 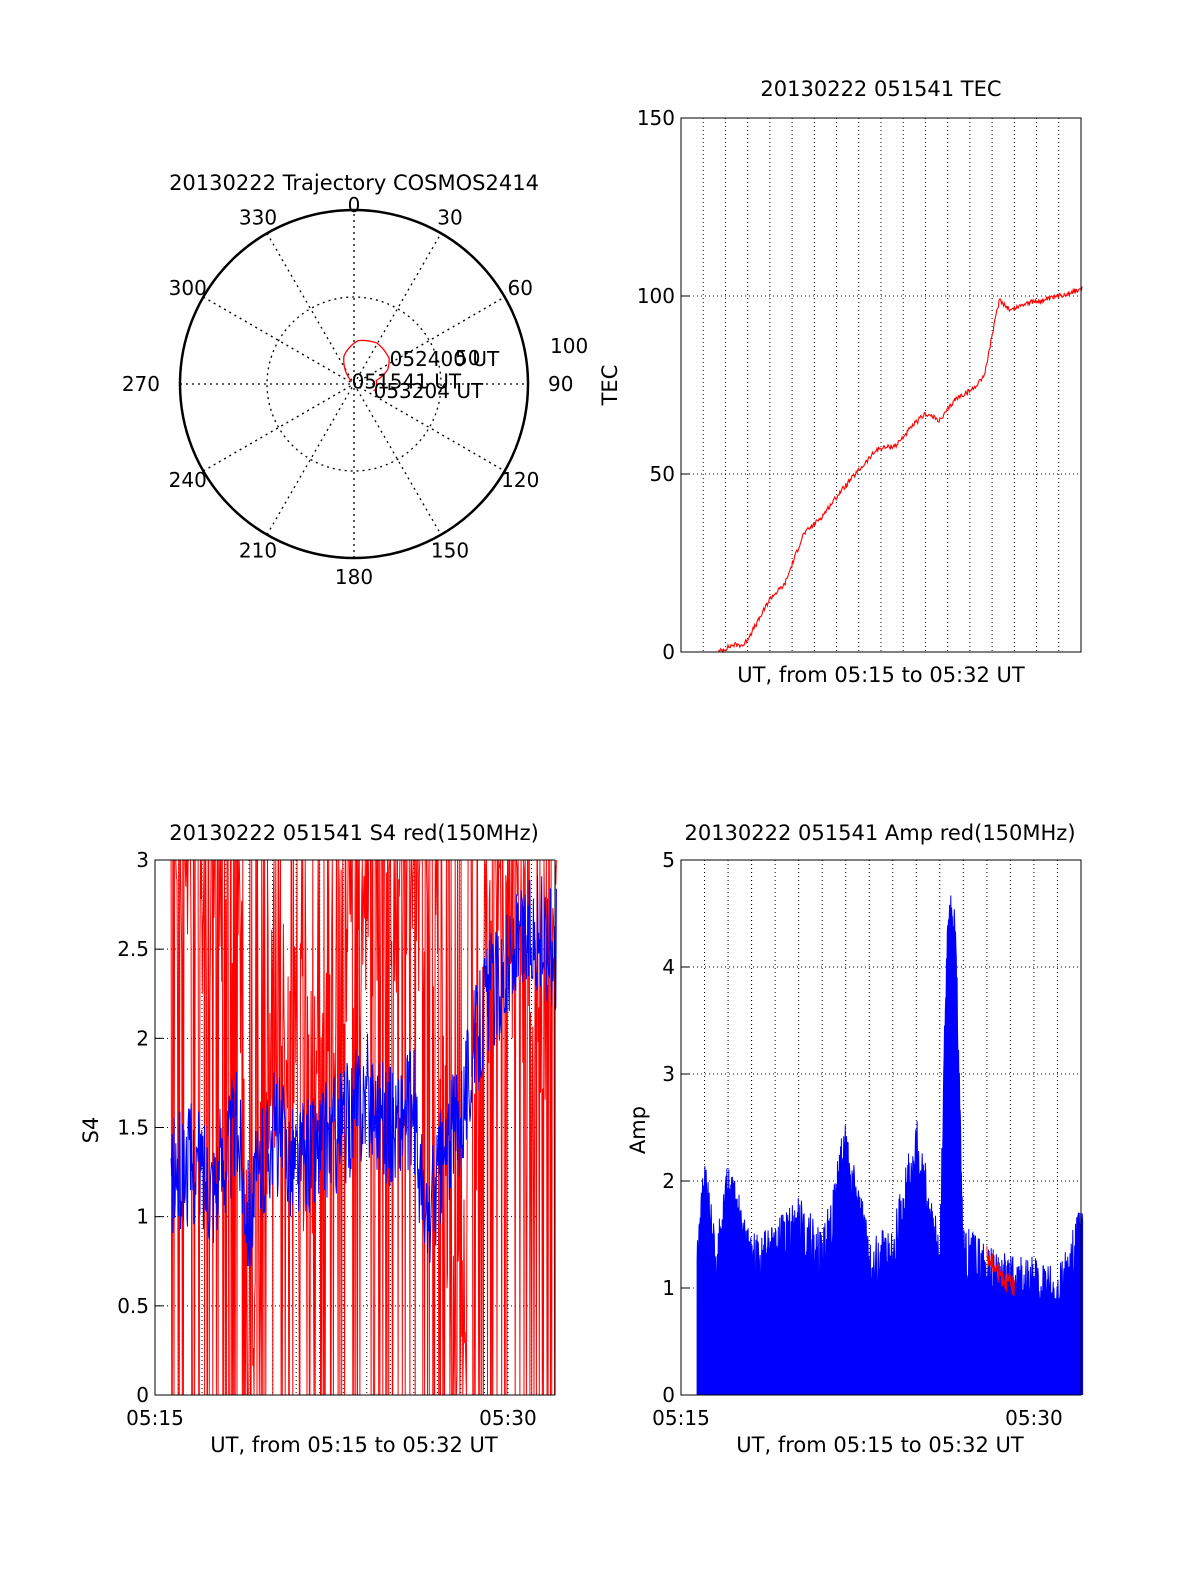 I want to click on tec-y-ticks: 0 50 100 150, so click(x=663, y=385).